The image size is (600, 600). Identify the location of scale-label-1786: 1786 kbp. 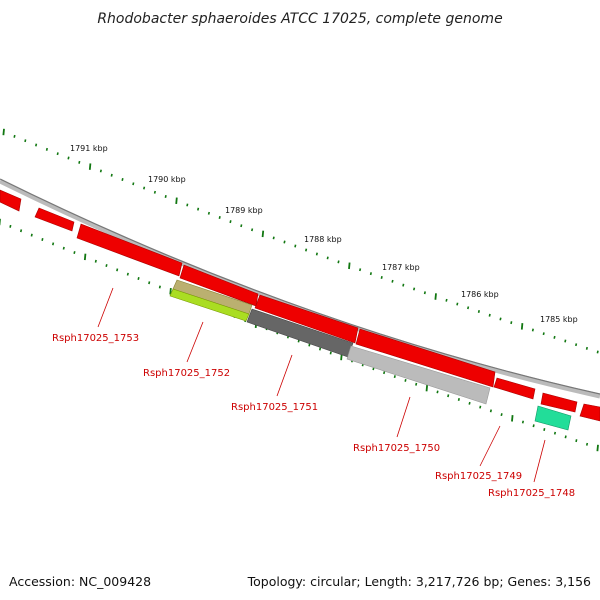
(480, 294).